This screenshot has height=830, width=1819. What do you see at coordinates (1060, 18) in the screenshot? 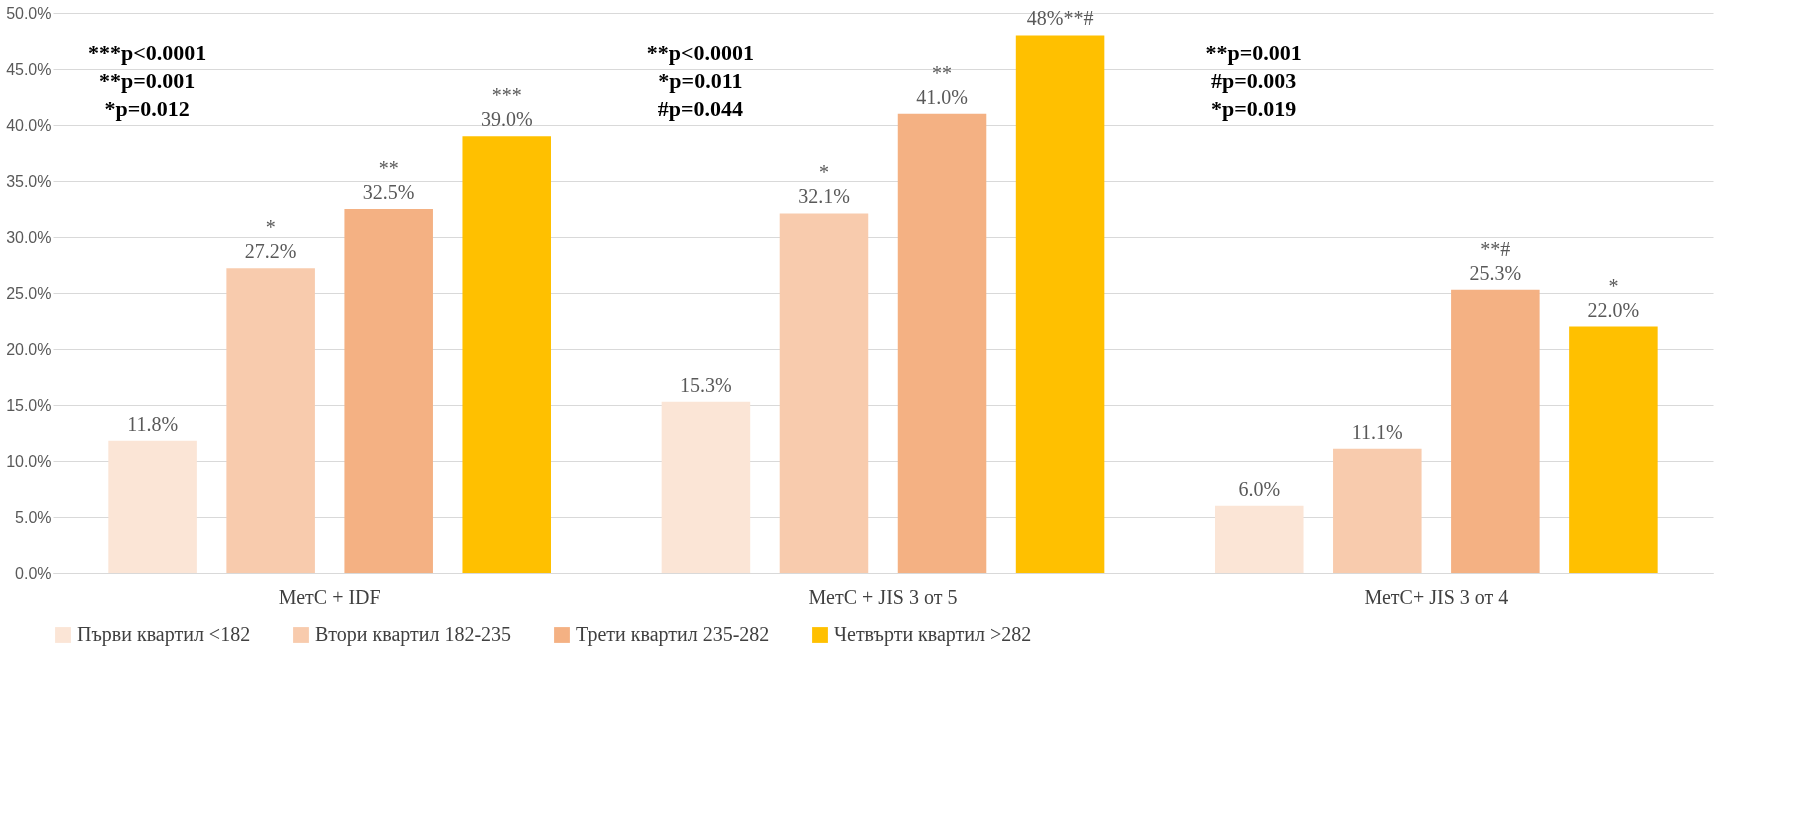
I see `data-label: 48%**#` at bounding box center [1060, 18].